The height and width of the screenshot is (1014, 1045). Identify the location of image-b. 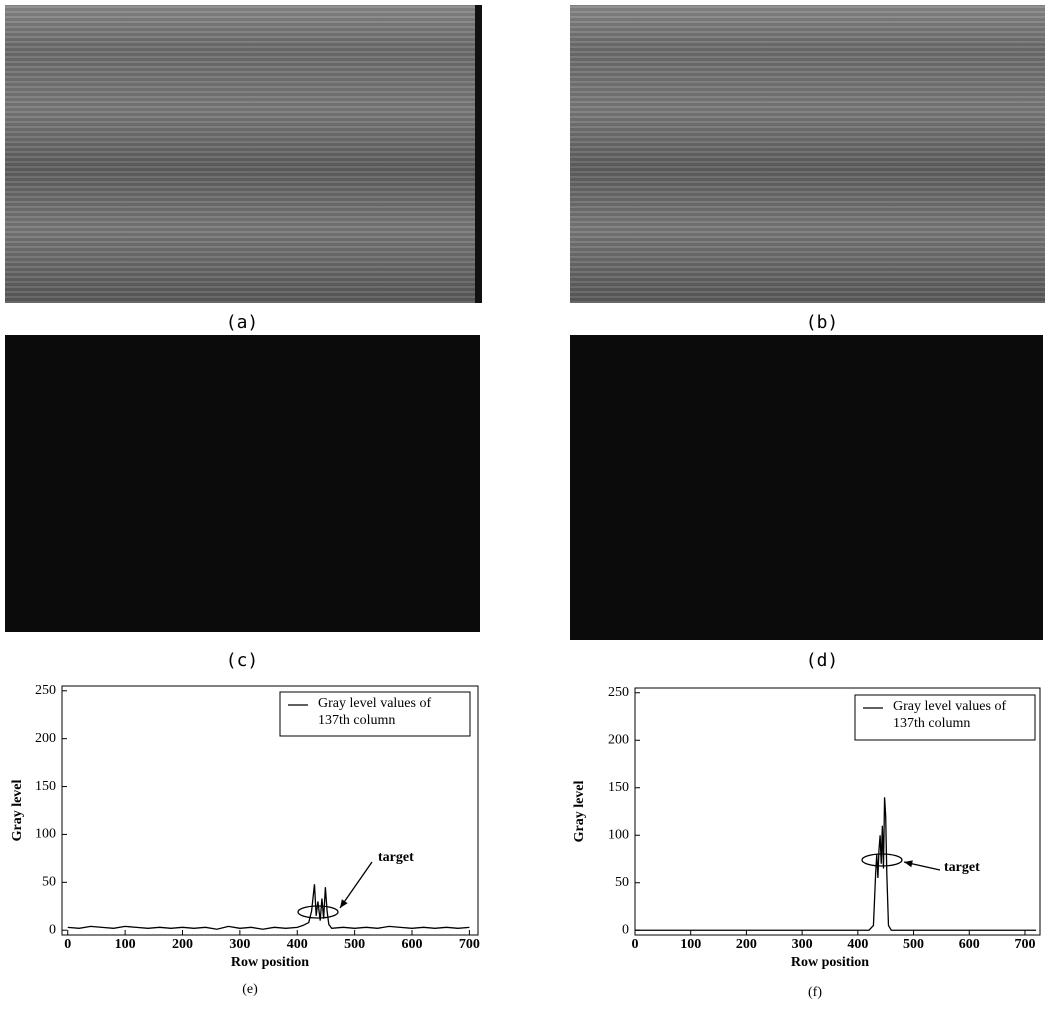
(807, 154).